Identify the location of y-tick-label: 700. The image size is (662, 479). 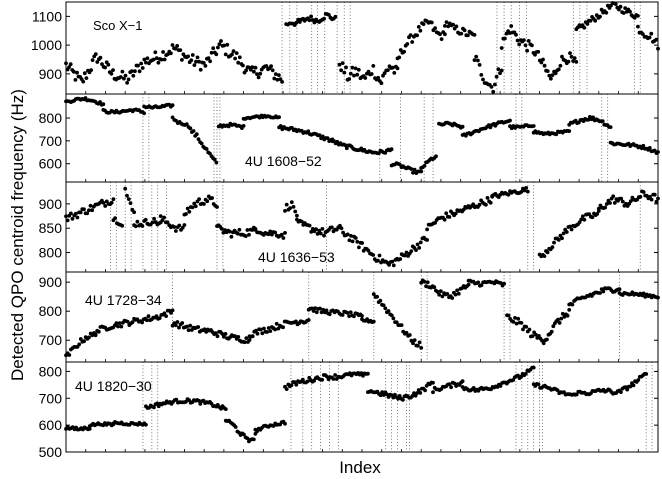
(51, 141).